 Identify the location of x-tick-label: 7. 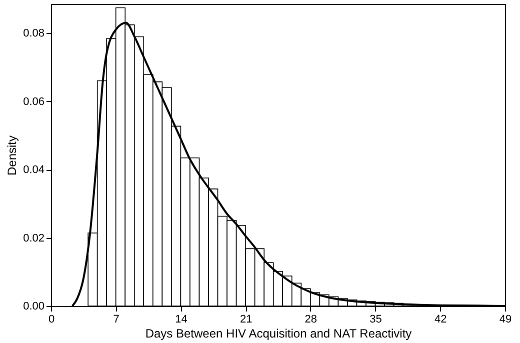
(116, 320).